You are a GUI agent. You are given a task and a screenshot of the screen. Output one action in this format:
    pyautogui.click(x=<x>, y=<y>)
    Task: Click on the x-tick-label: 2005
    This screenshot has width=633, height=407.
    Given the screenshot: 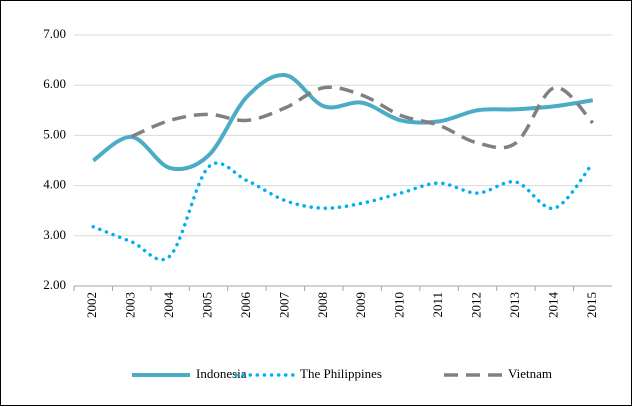 What is the action you would take?
    pyautogui.click(x=206, y=305)
    